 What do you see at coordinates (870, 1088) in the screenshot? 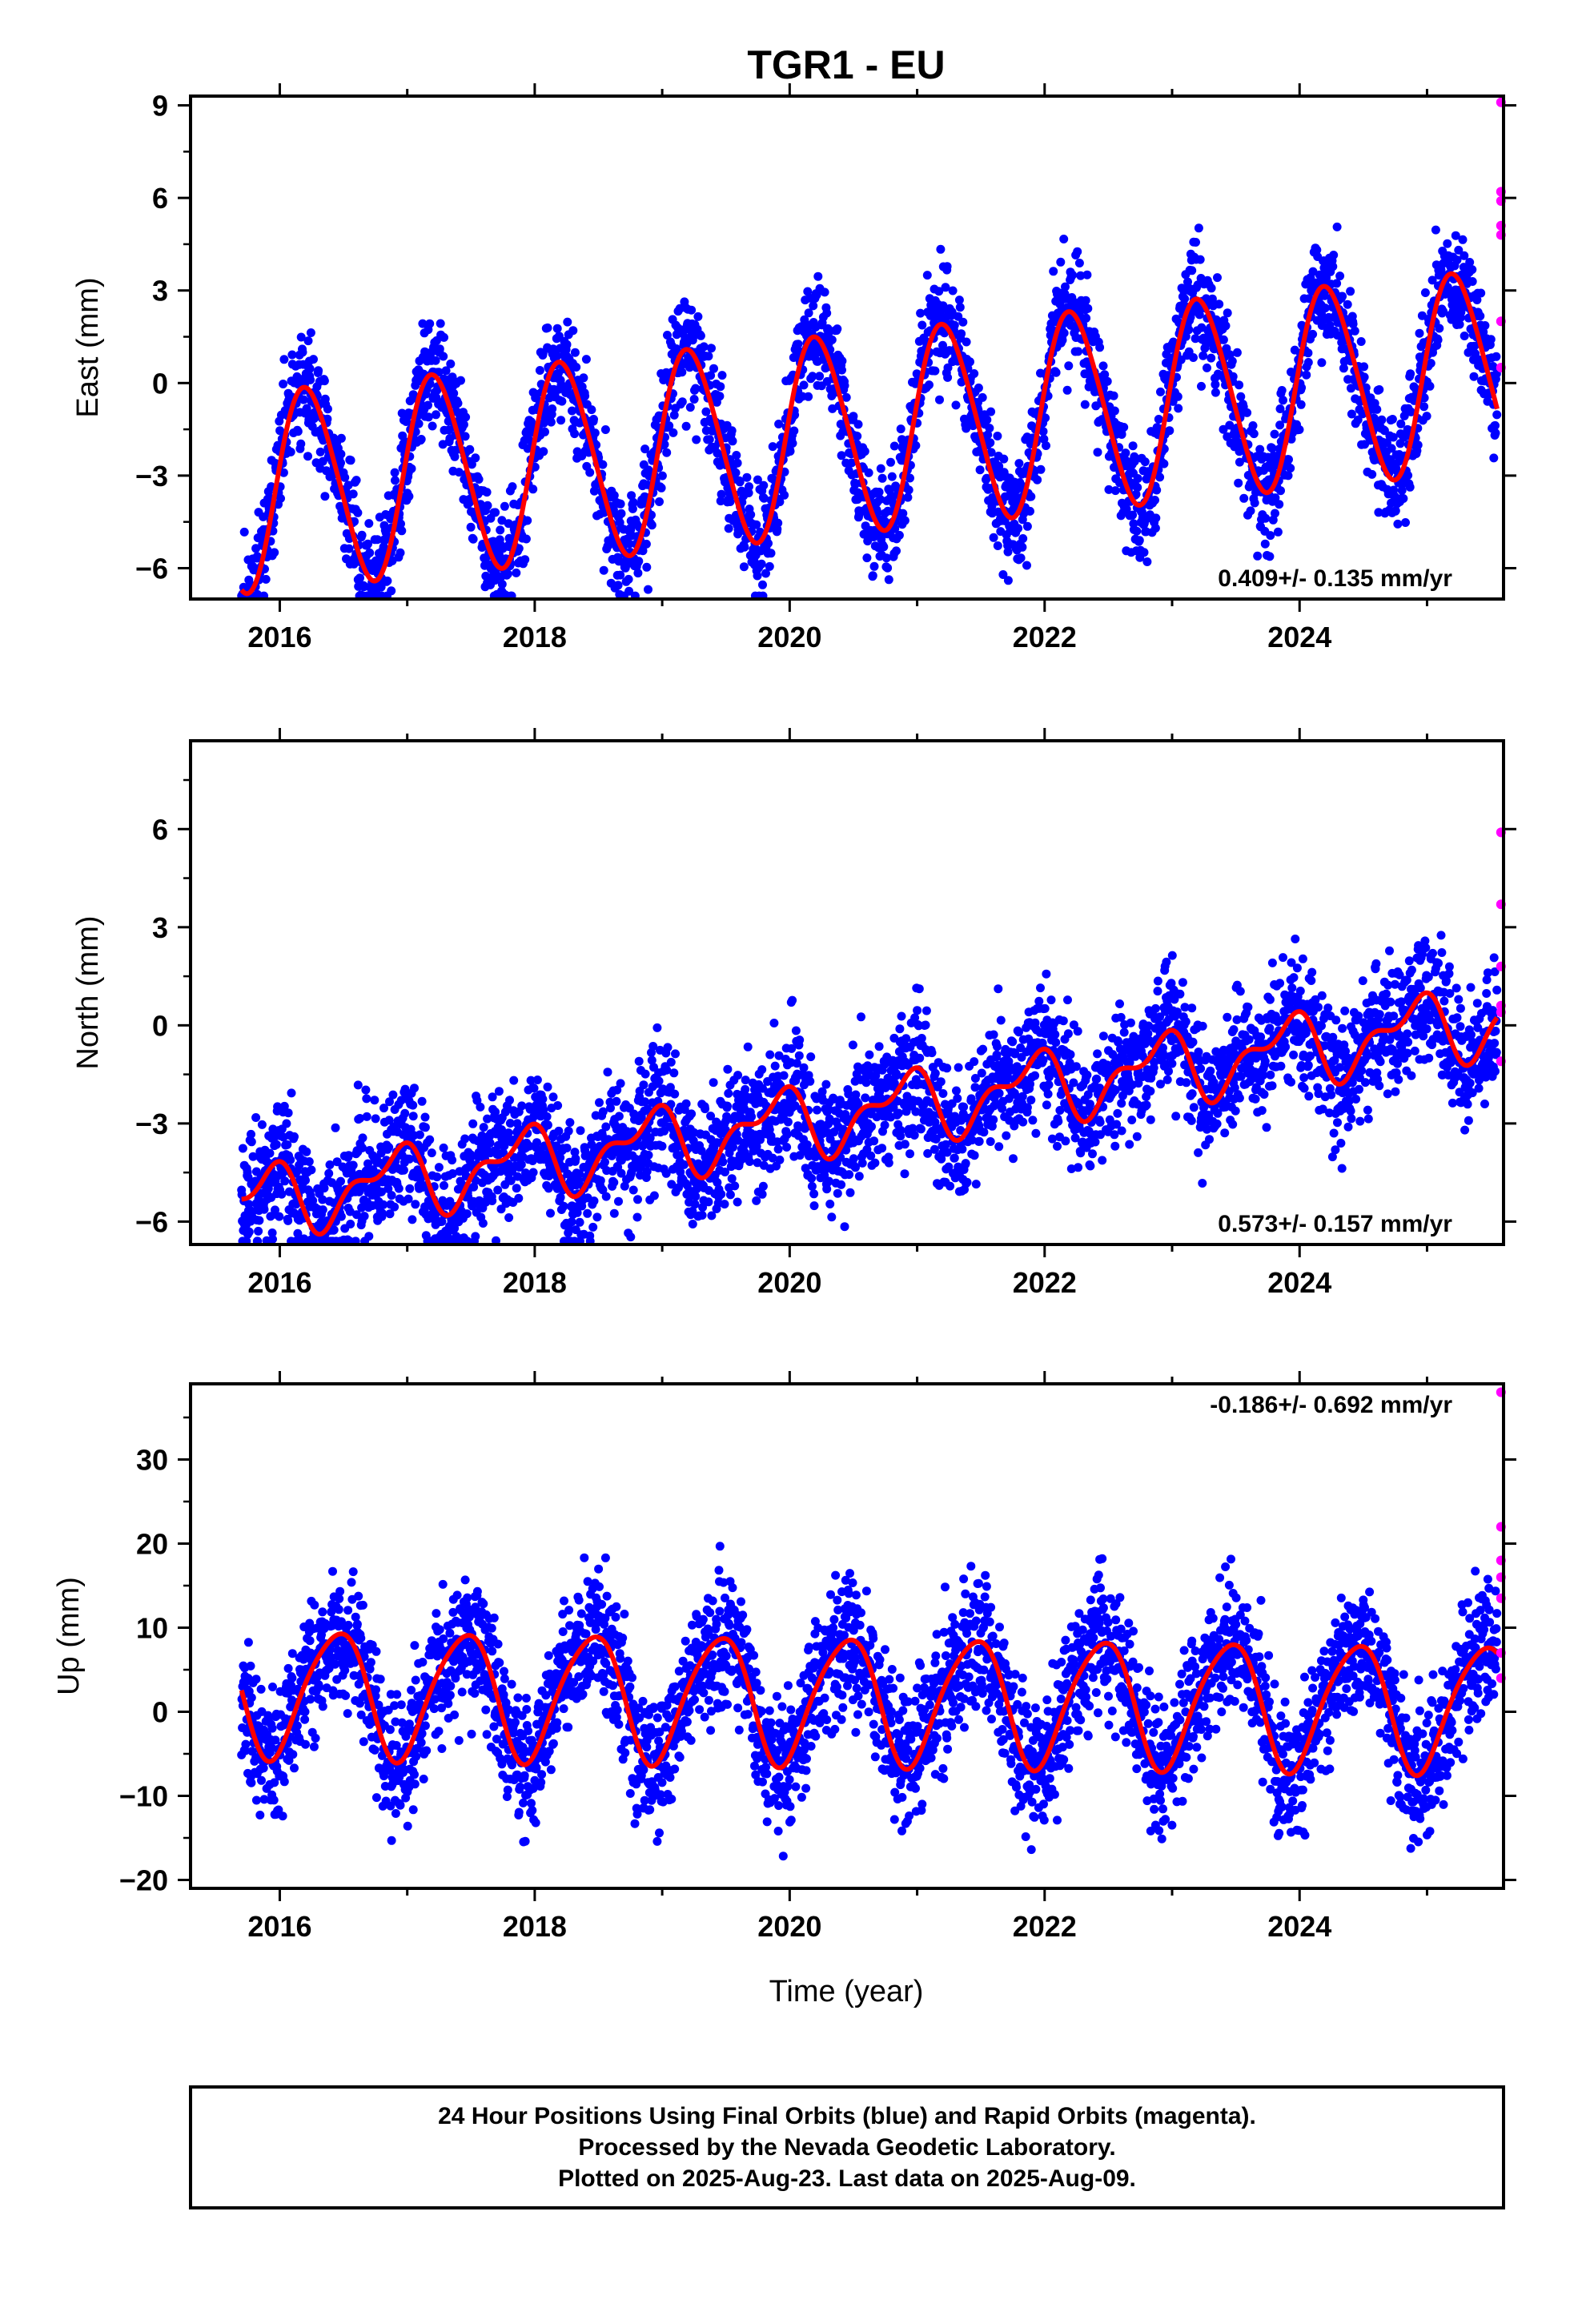
I see `north-final-points` at bounding box center [870, 1088].